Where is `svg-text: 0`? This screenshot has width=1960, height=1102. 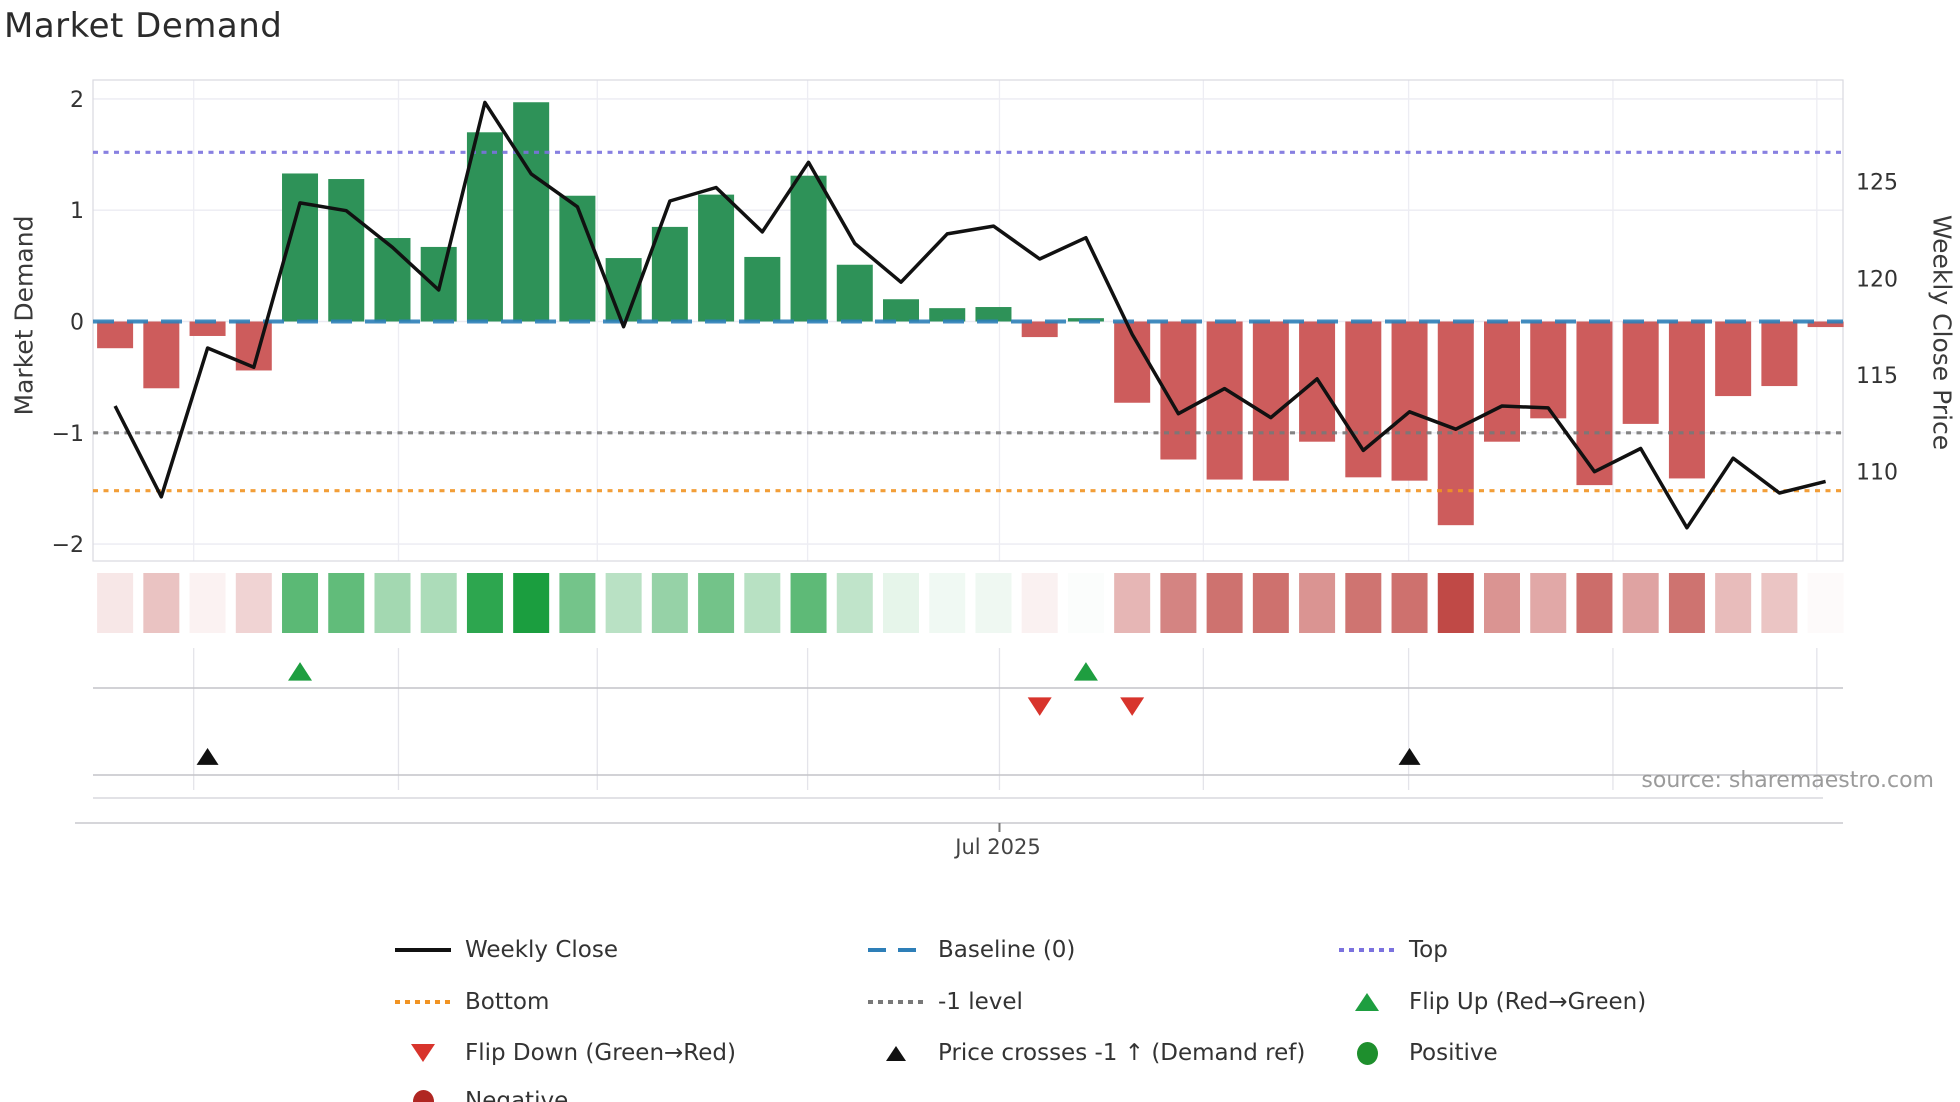
svg-text: 0 is located at coordinates (77, 323).